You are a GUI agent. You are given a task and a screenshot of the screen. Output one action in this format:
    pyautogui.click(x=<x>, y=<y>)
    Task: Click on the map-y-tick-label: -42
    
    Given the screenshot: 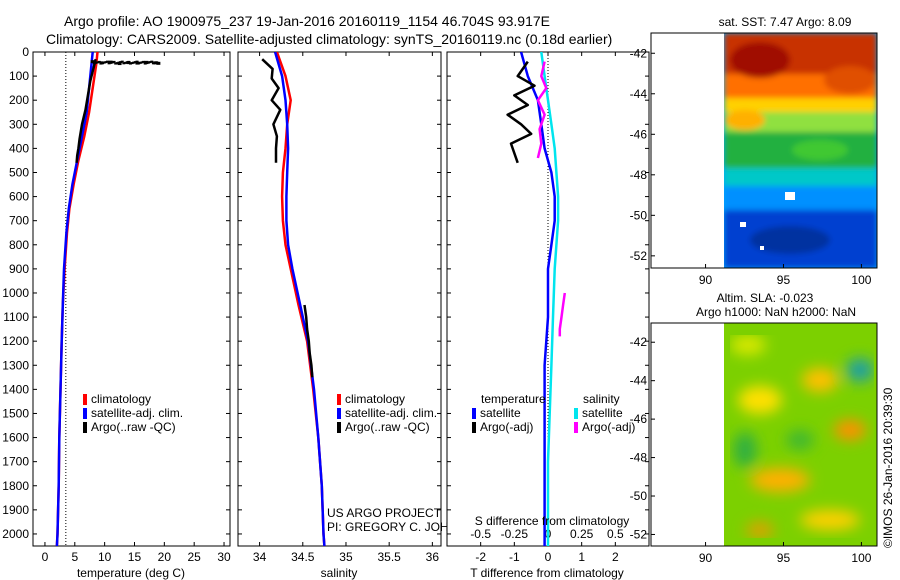 What is the action you would take?
    pyautogui.click(x=639, y=53)
    